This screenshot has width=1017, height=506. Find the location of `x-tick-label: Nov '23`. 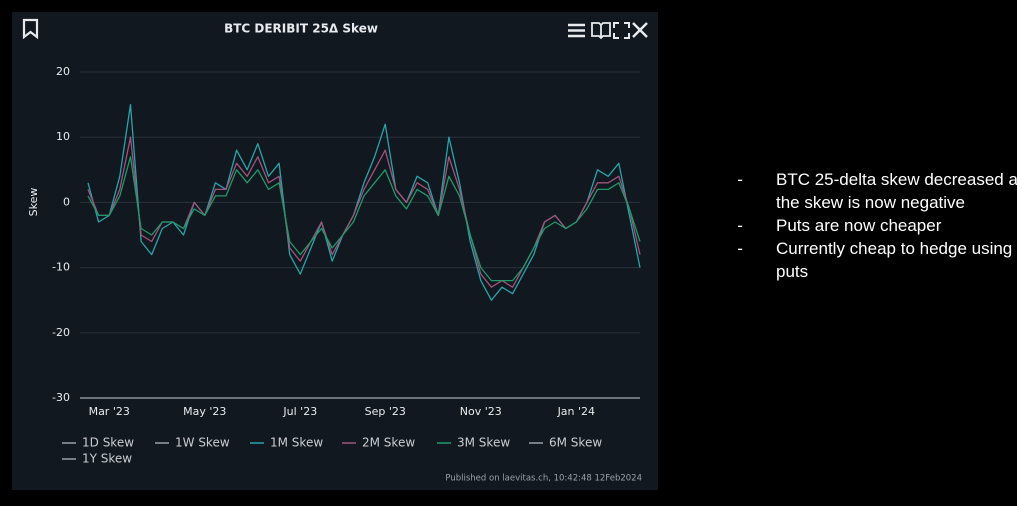

x-tick-label: Nov '23 is located at coordinates (481, 411).